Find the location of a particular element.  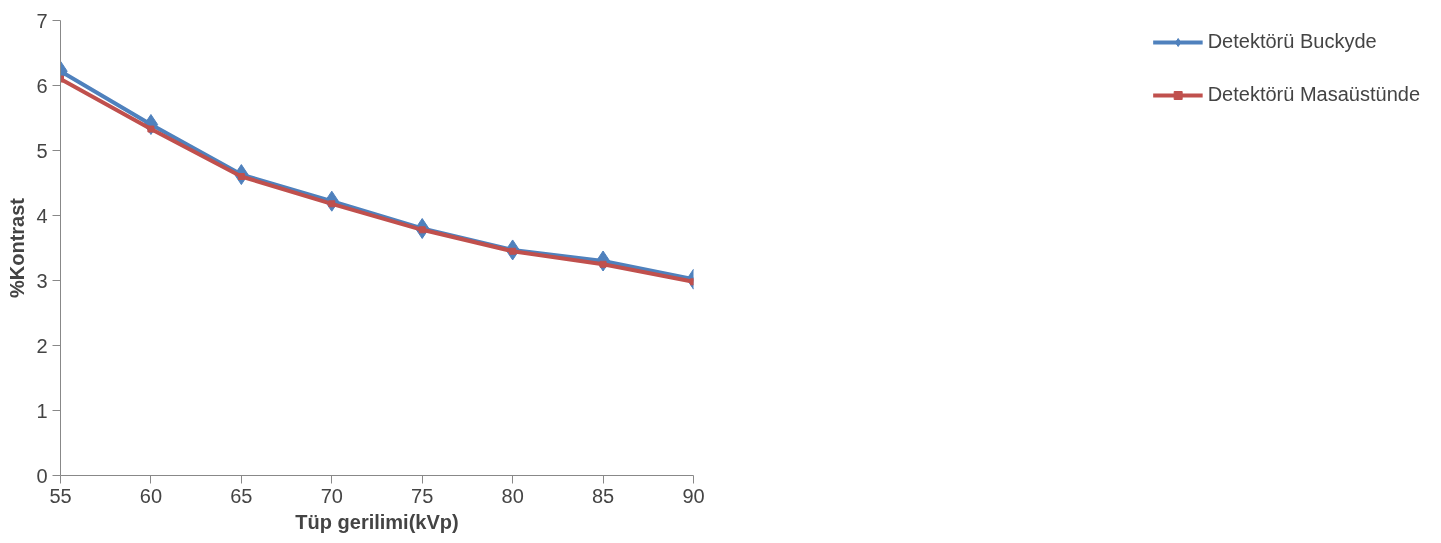

legend-label: Detektörü Buckyde is located at coordinates (1292, 41).